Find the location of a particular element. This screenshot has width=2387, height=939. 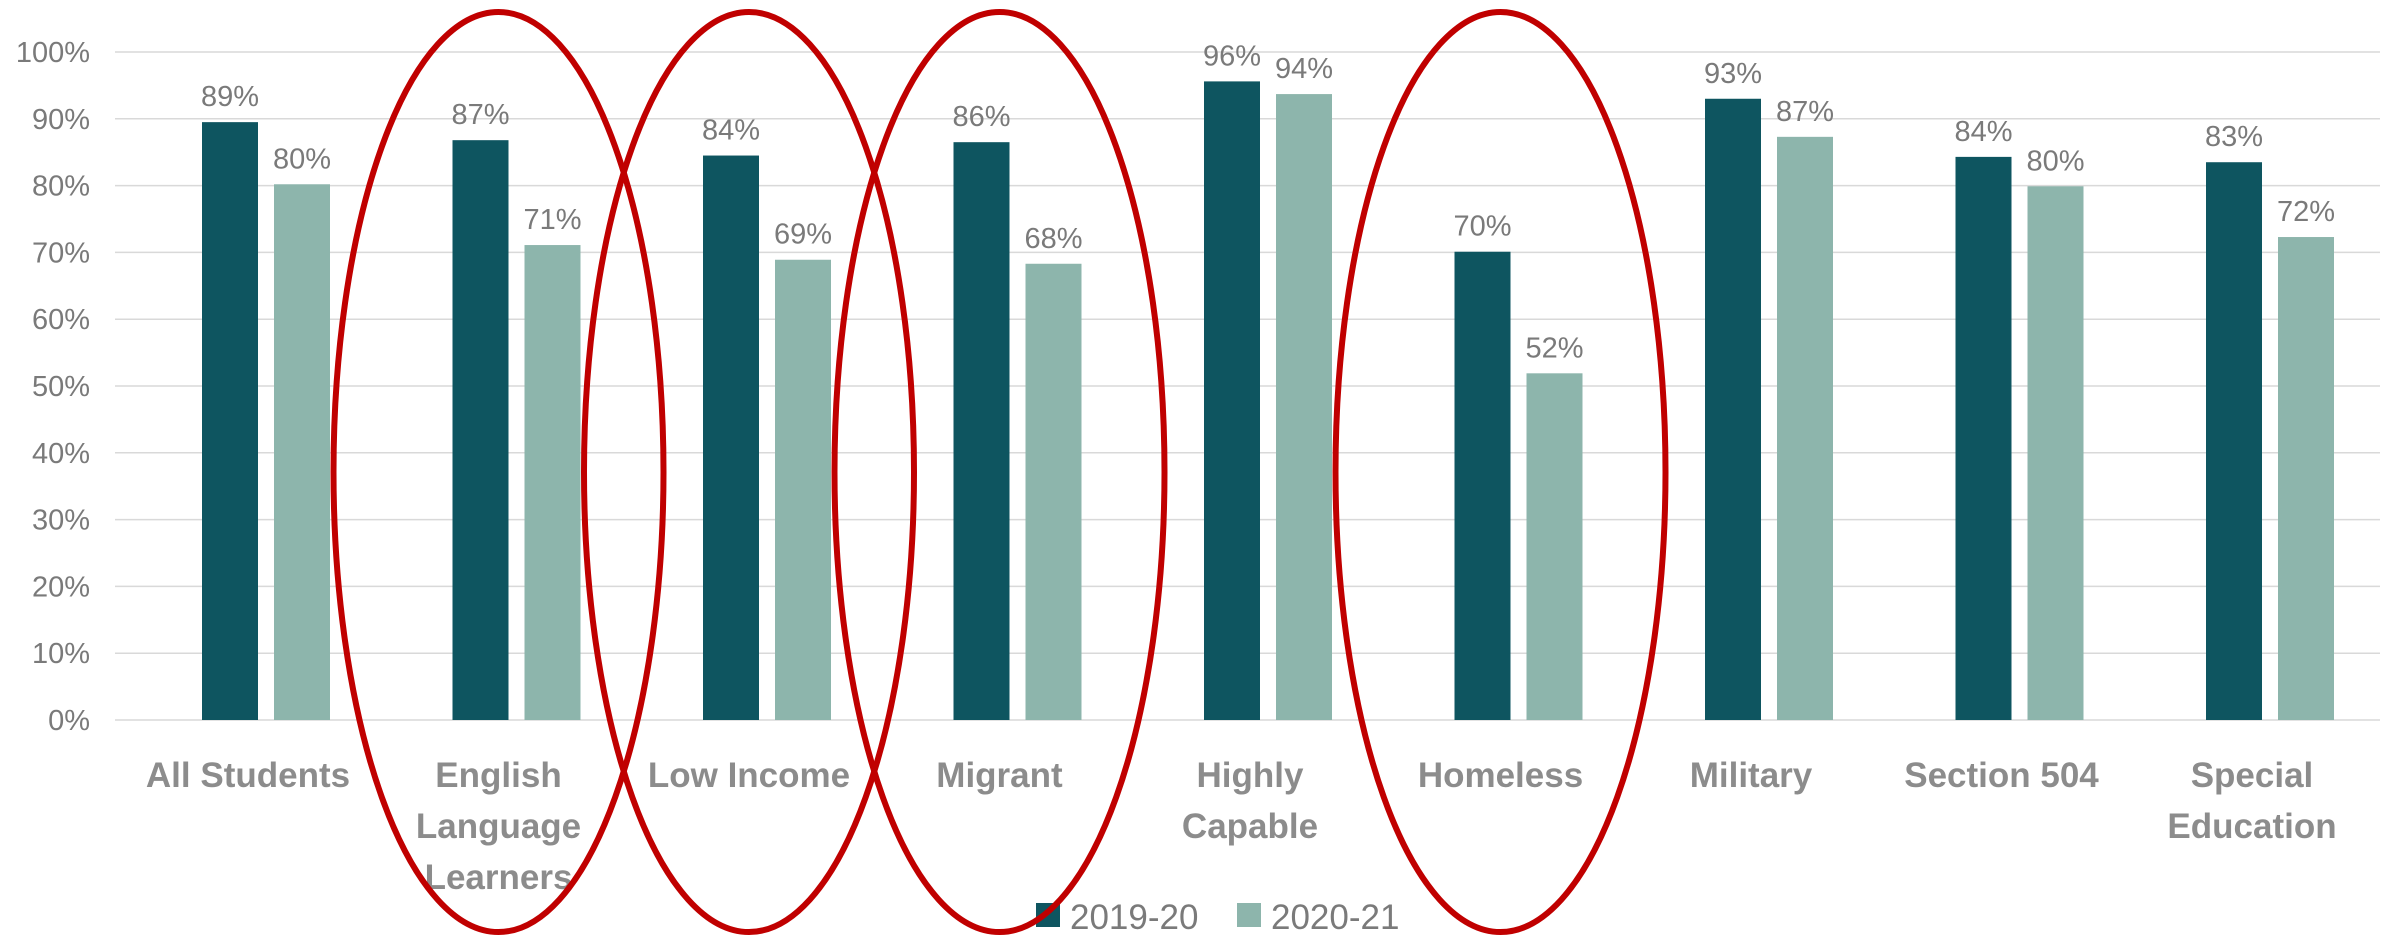

y-tick-label: 20% is located at coordinates (61, 587).